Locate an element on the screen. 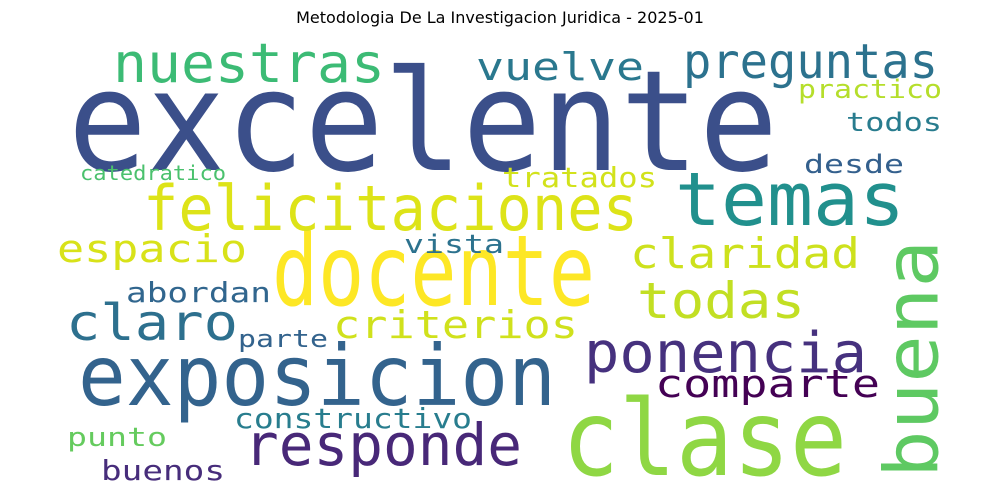 This screenshot has width=1000, height=500. word-espacio: espacio is located at coordinates (152, 249).